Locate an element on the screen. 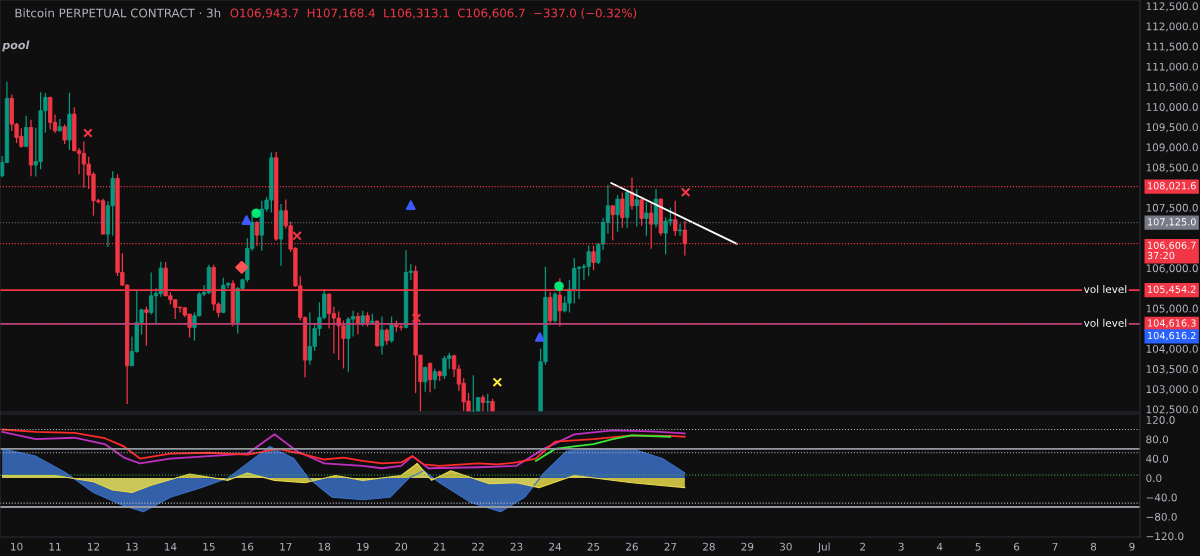 The image size is (1200, 556). x-tick-label: 3 is located at coordinates (901, 546).